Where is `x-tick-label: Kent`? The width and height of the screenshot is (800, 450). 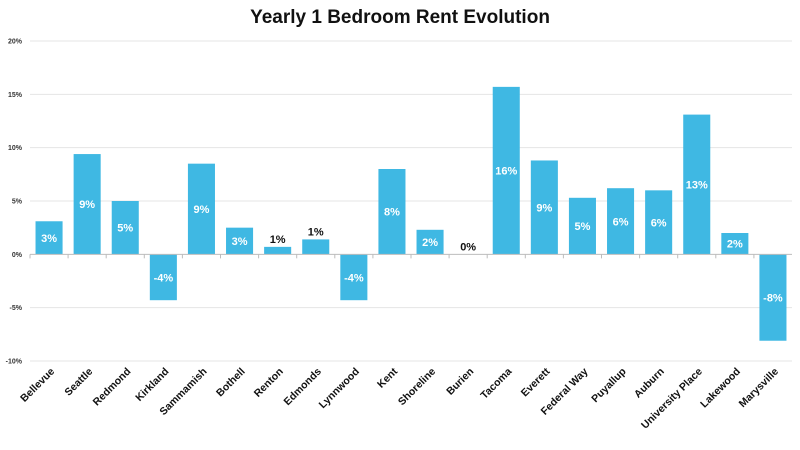 x-tick-label: Kent is located at coordinates (387, 377).